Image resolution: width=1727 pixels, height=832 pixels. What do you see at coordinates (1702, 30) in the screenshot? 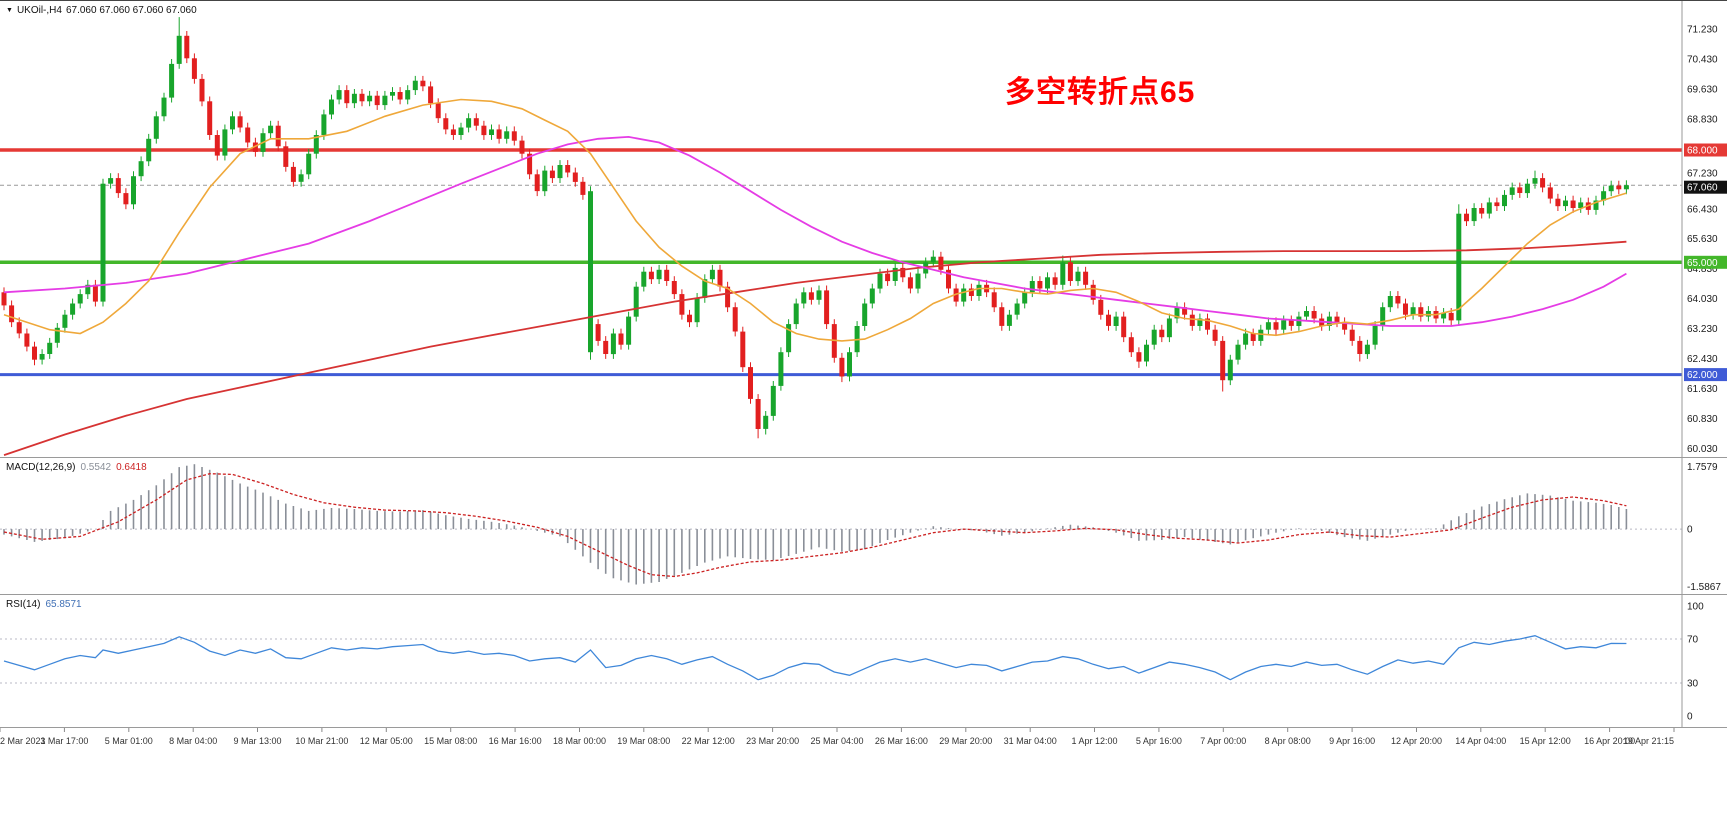
I see `svg-text: 71.230` at bounding box center [1702, 30].